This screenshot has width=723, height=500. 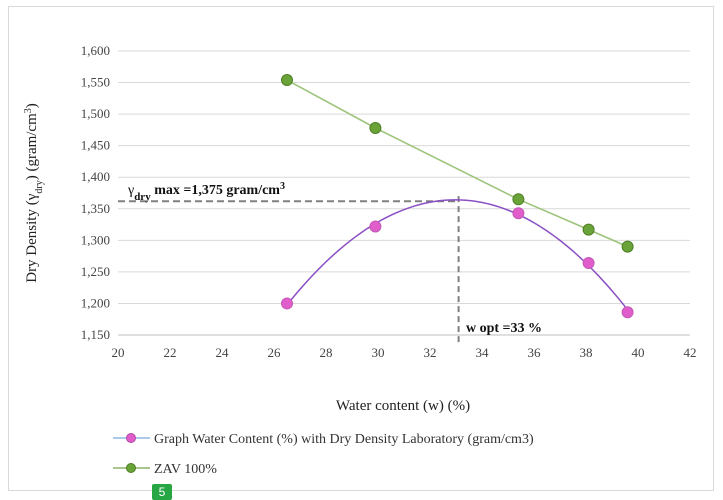 I want to click on series-1-fit-line, so click(x=457, y=255).